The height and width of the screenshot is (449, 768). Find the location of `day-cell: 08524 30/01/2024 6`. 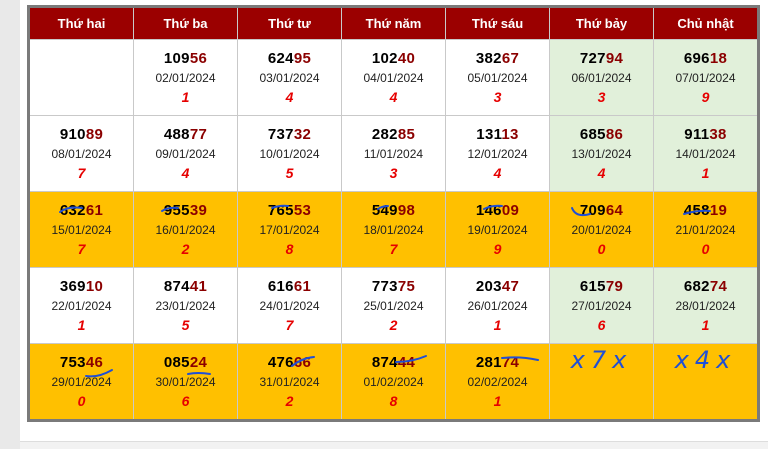

day-cell: 08524 30/01/2024 6 is located at coordinates (185, 382).